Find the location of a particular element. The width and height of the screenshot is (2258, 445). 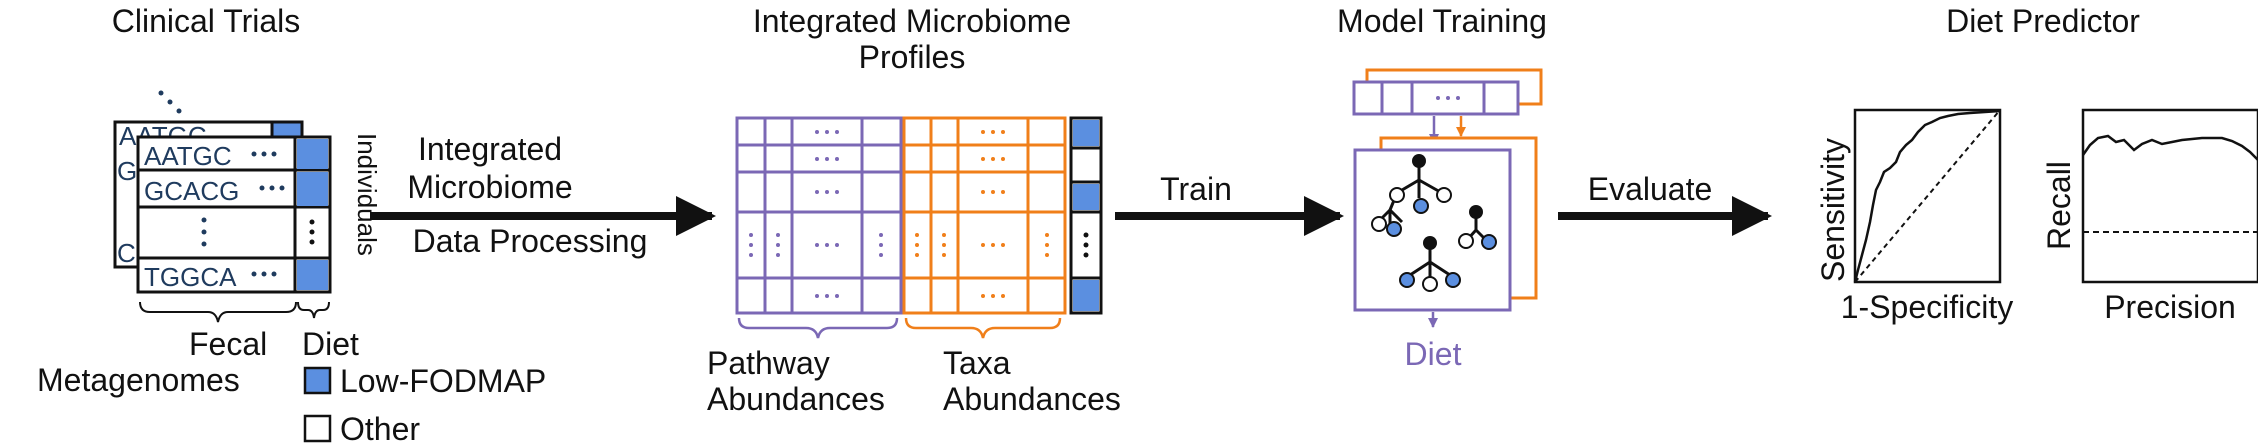

metagenomes-label: Metagenomes is located at coordinates (138, 380).